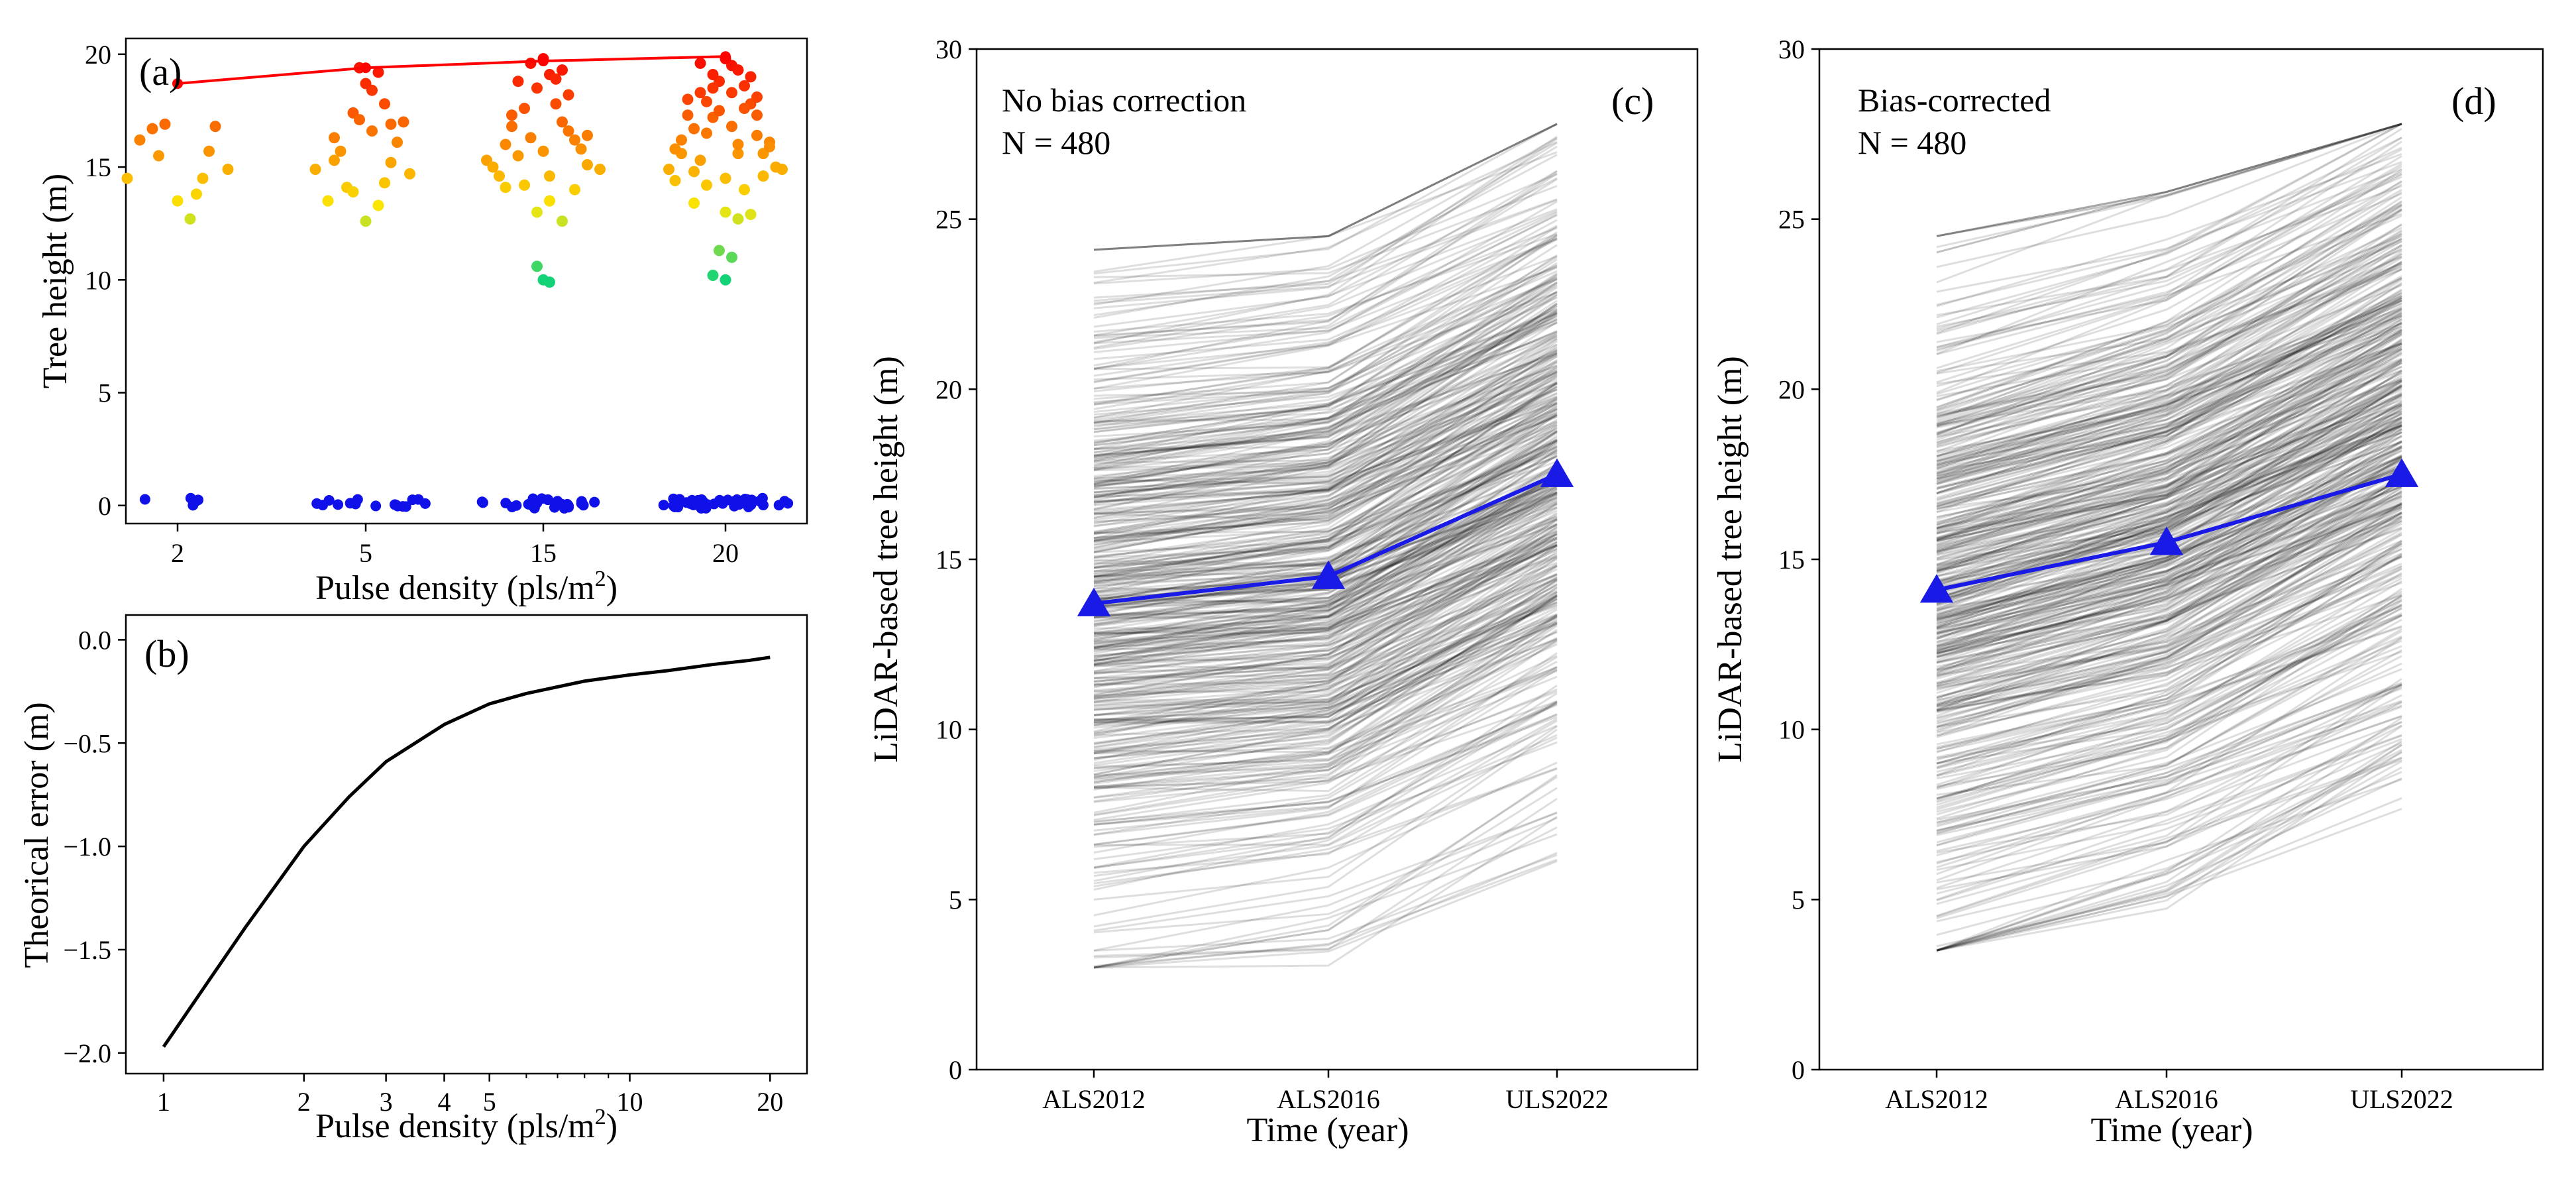  What do you see at coordinates (1325, 1092) in the screenshot?
I see `panel-c-x-ticks: ALS2012 ALS2016 ULS2022` at bounding box center [1325, 1092].